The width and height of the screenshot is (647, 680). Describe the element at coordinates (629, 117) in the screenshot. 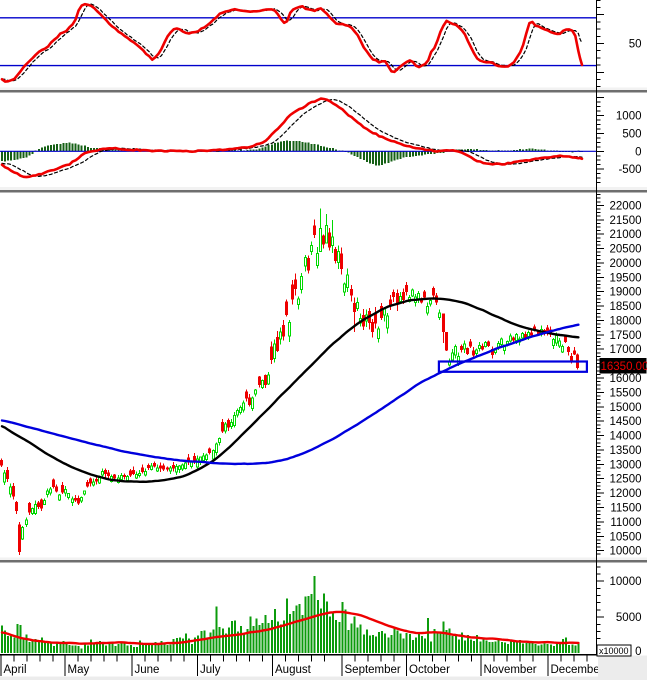

I see `svg-text: 1000` at that location.